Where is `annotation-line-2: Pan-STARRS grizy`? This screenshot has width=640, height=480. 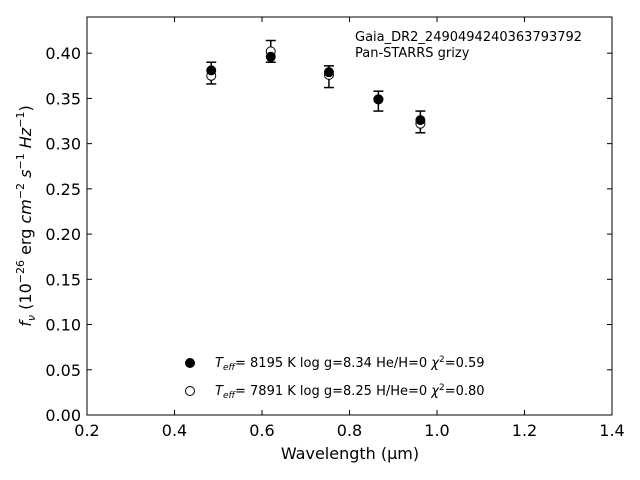 annotation-line-2: Pan-STARRS grizy is located at coordinates (412, 53).